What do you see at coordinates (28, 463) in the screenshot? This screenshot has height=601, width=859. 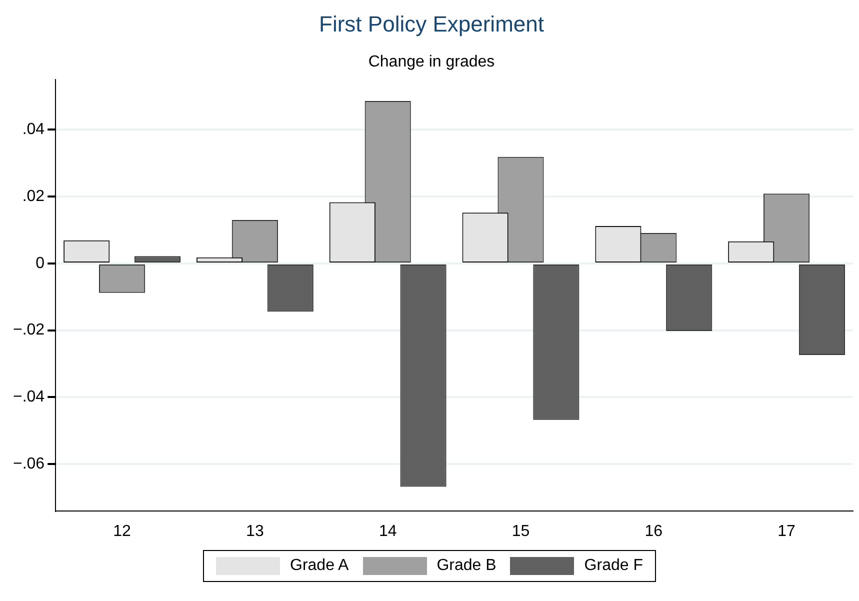 I see `y-tick-label: −.06` at bounding box center [28, 463].